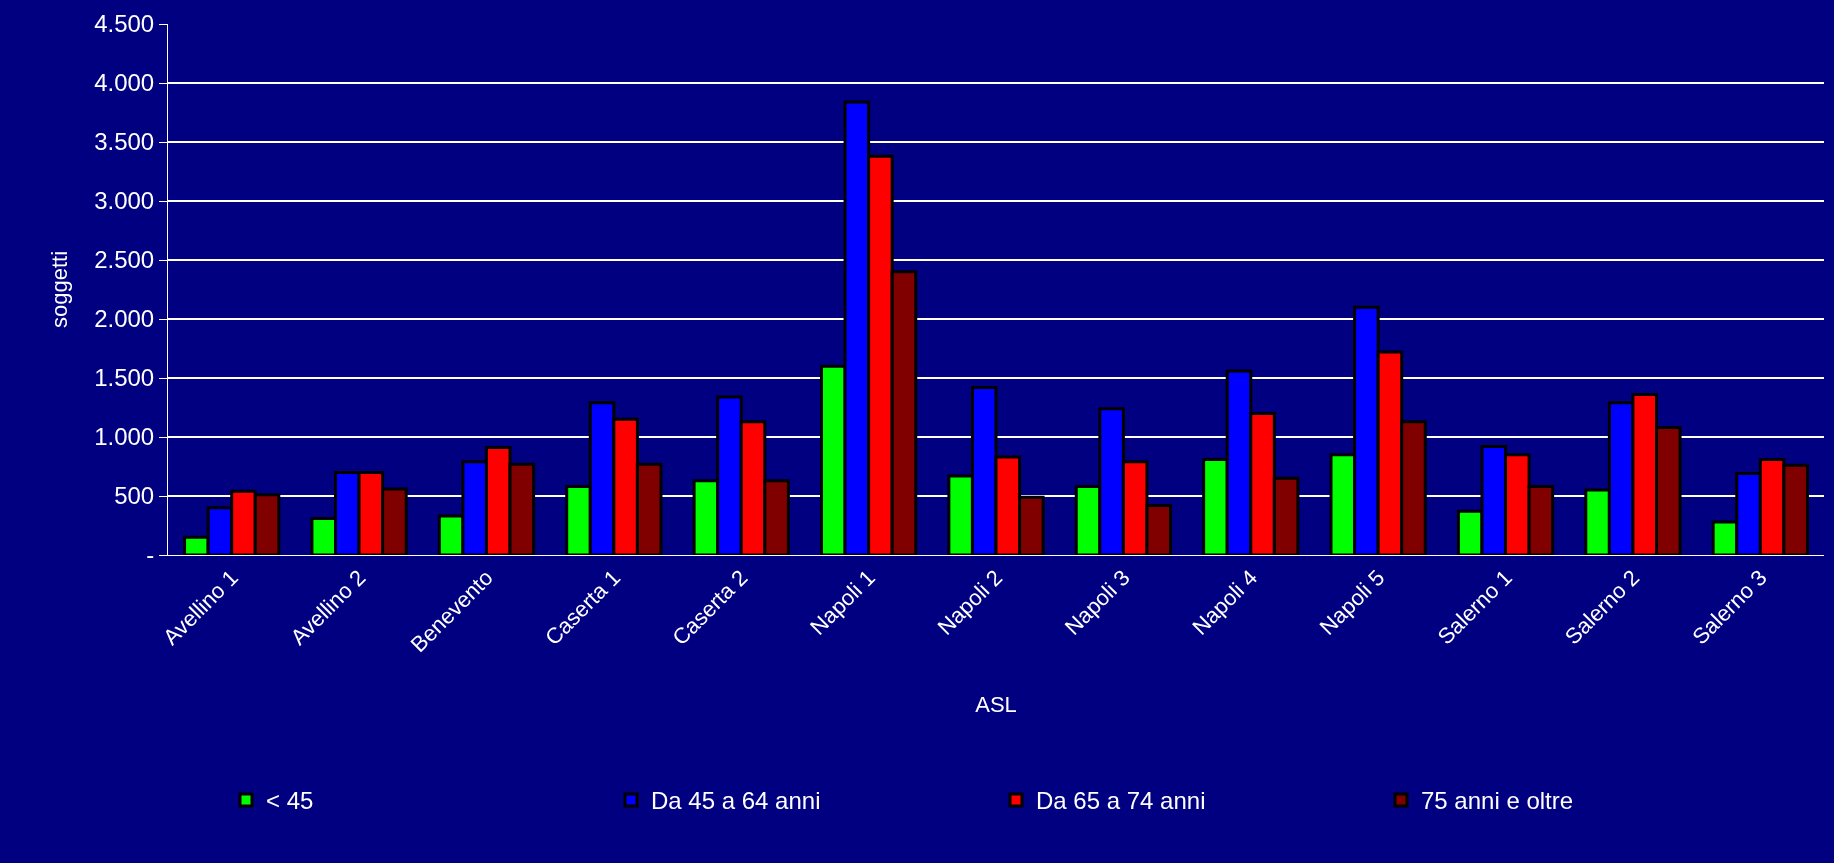 The height and width of the screenshot is (863, 1834). What do you see at coordinates (290, 801) in the screenshot?
I see `legend-label: < 45` at bounding box center [290, 801].